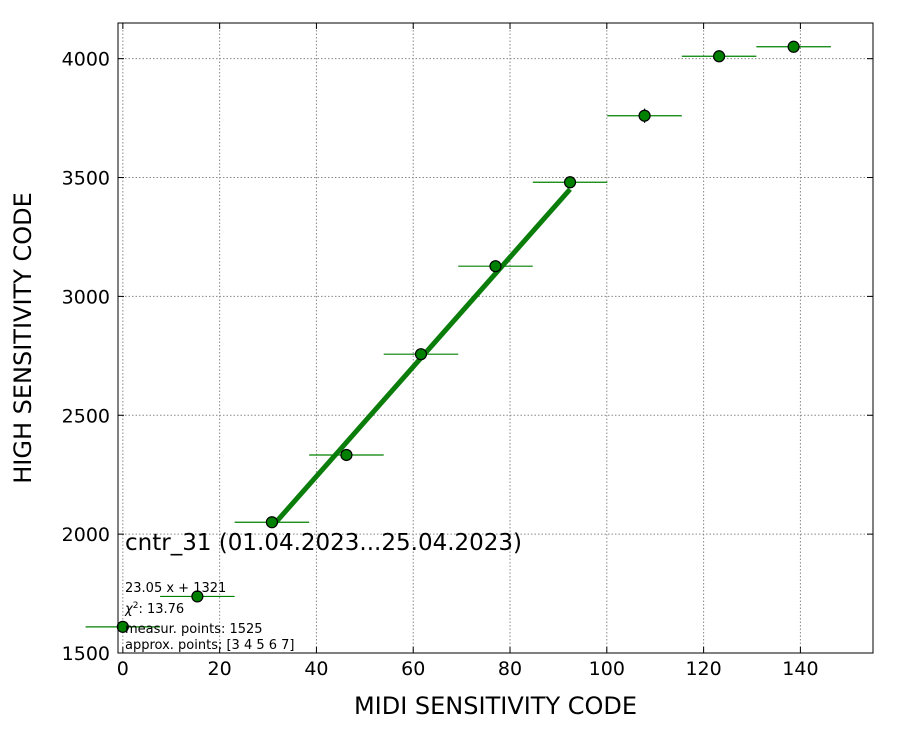 The width and height of the screenshot is (900, 750). What do you see at coordinates (495, 706) in the screenshot?
I see `x-axis-label: MIDI SENSITIVITY CODE` at bounding box center [495, 706].